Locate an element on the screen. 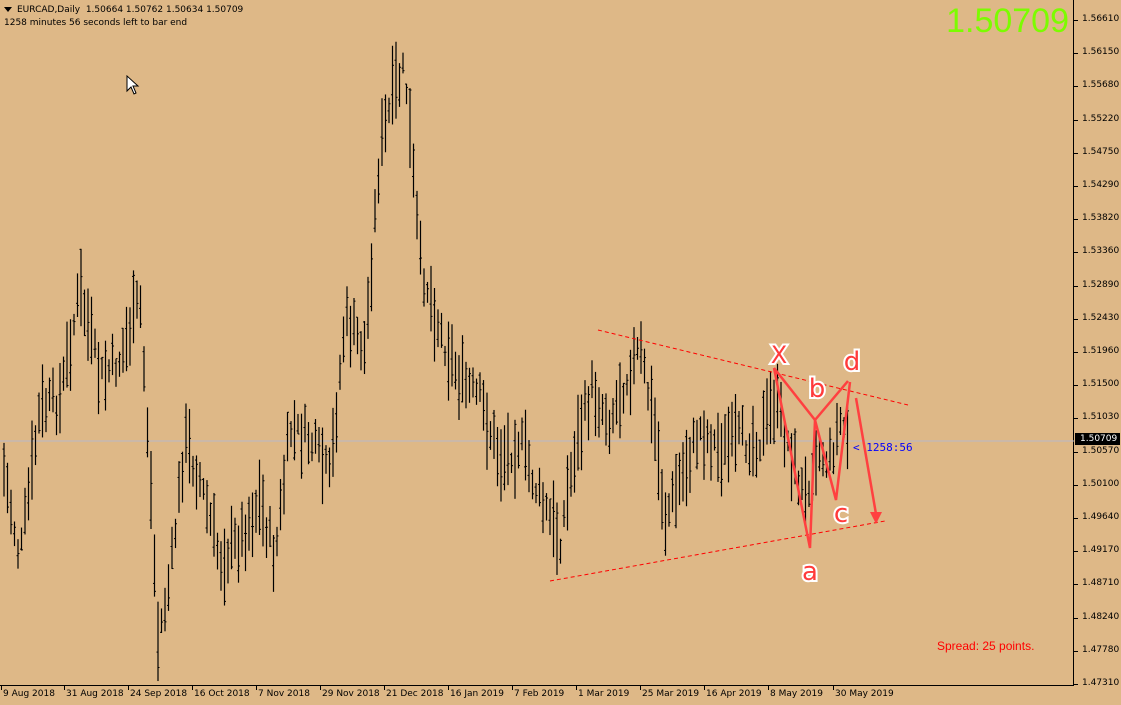 The width and height of the screenshot is (1121, 705). price-tick: 1.48240 is located at coordinates (1096, 617).